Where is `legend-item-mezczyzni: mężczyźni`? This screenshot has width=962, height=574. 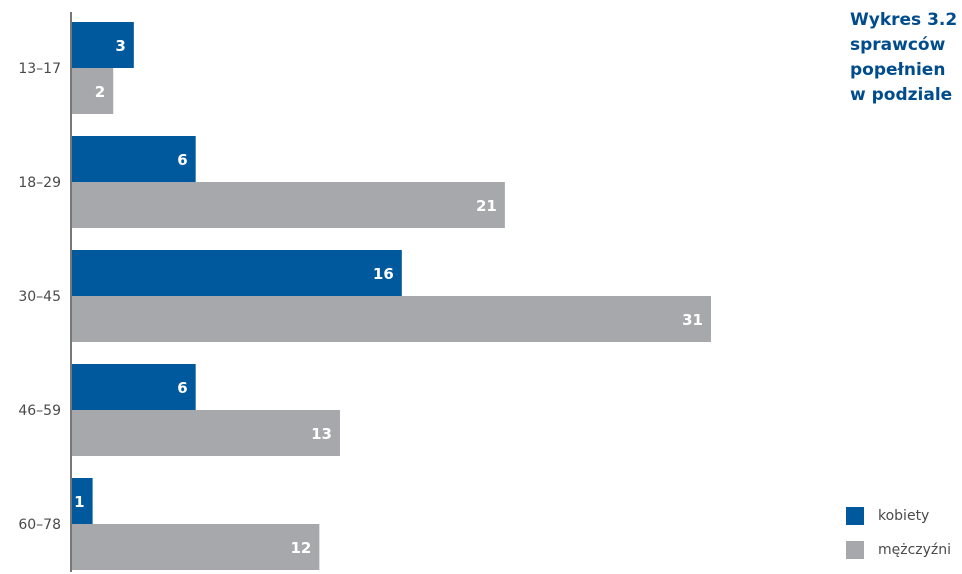
legend-item-mezczyzni: mężczyźni is located at coordinates (898, 550).